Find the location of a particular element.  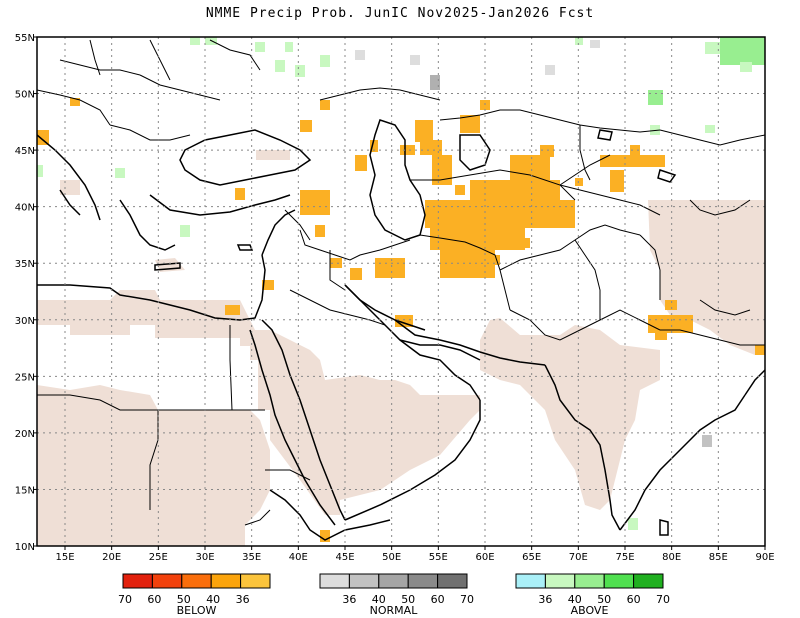

legend-category-label: ABOVE is located at coordinates (590, 610).